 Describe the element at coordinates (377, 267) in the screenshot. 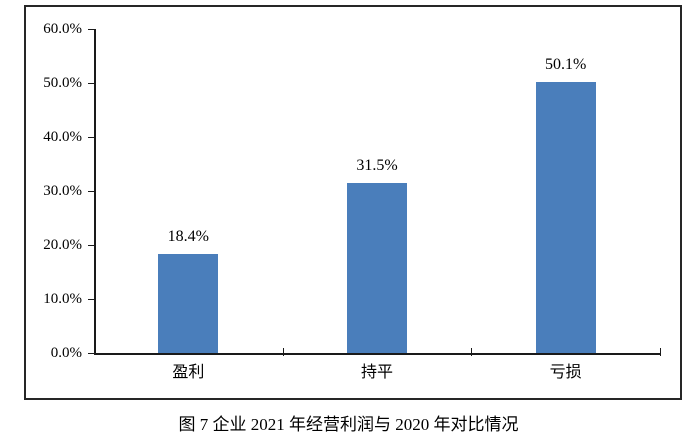

I see `bar-持平` at that location.